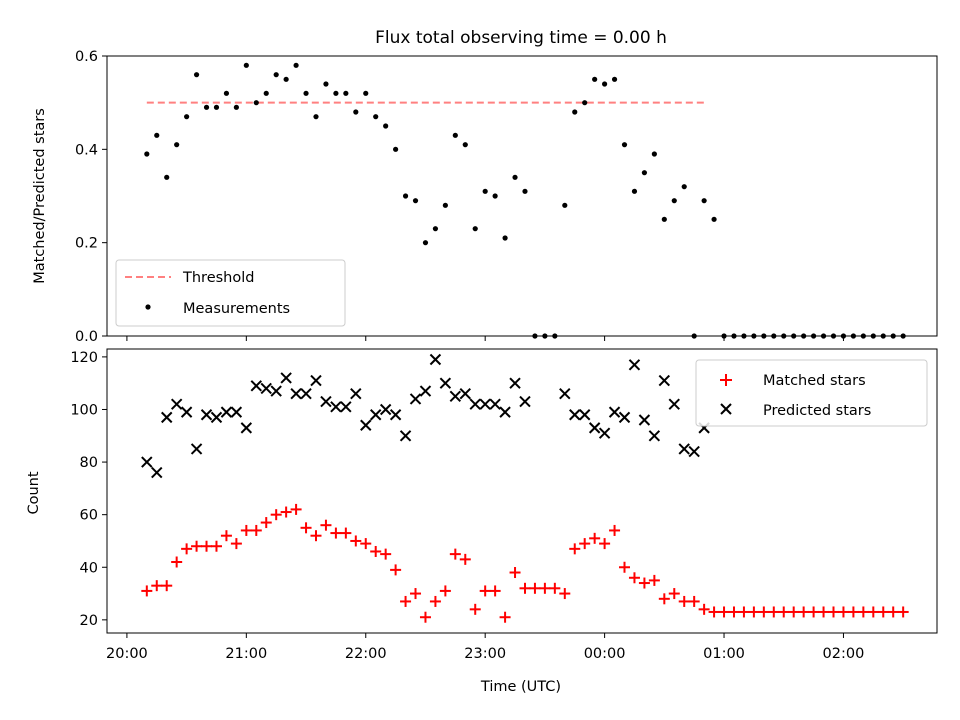 The width and height of the screenshot is (960, 720). I want to click on count-legend: Matched stars Predicted stars, so click(811, 393).